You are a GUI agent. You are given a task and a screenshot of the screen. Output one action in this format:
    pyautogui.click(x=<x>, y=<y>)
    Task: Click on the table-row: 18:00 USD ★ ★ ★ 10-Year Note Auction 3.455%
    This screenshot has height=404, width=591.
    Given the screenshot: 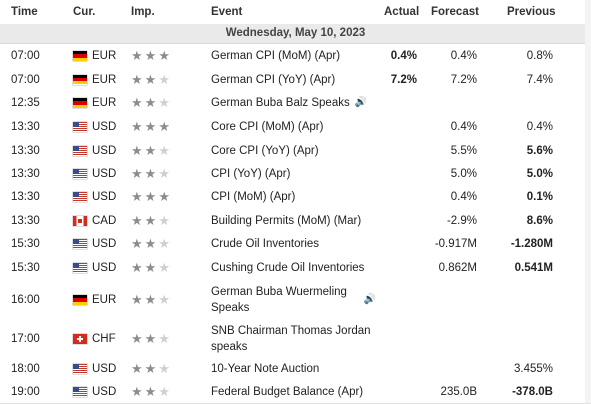 What is the action you would take?
    pyautogui.click(x=295, y=369)
    